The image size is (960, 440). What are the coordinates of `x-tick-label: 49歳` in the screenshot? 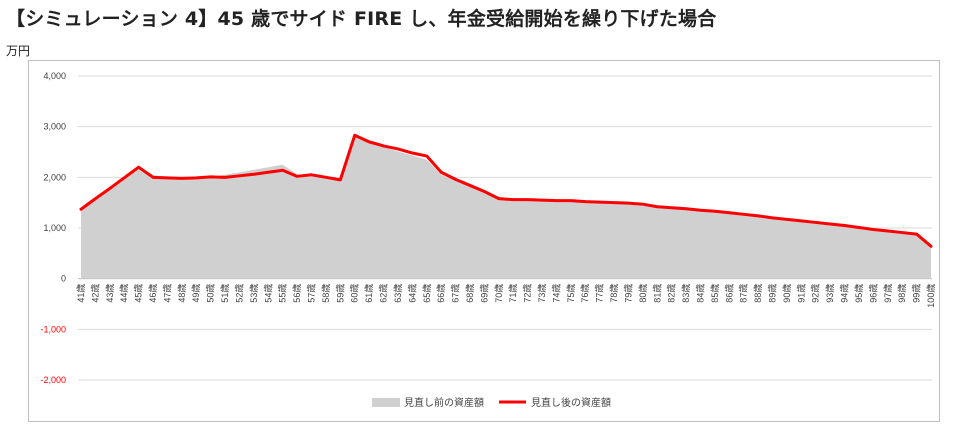 It's located at (195, 293).